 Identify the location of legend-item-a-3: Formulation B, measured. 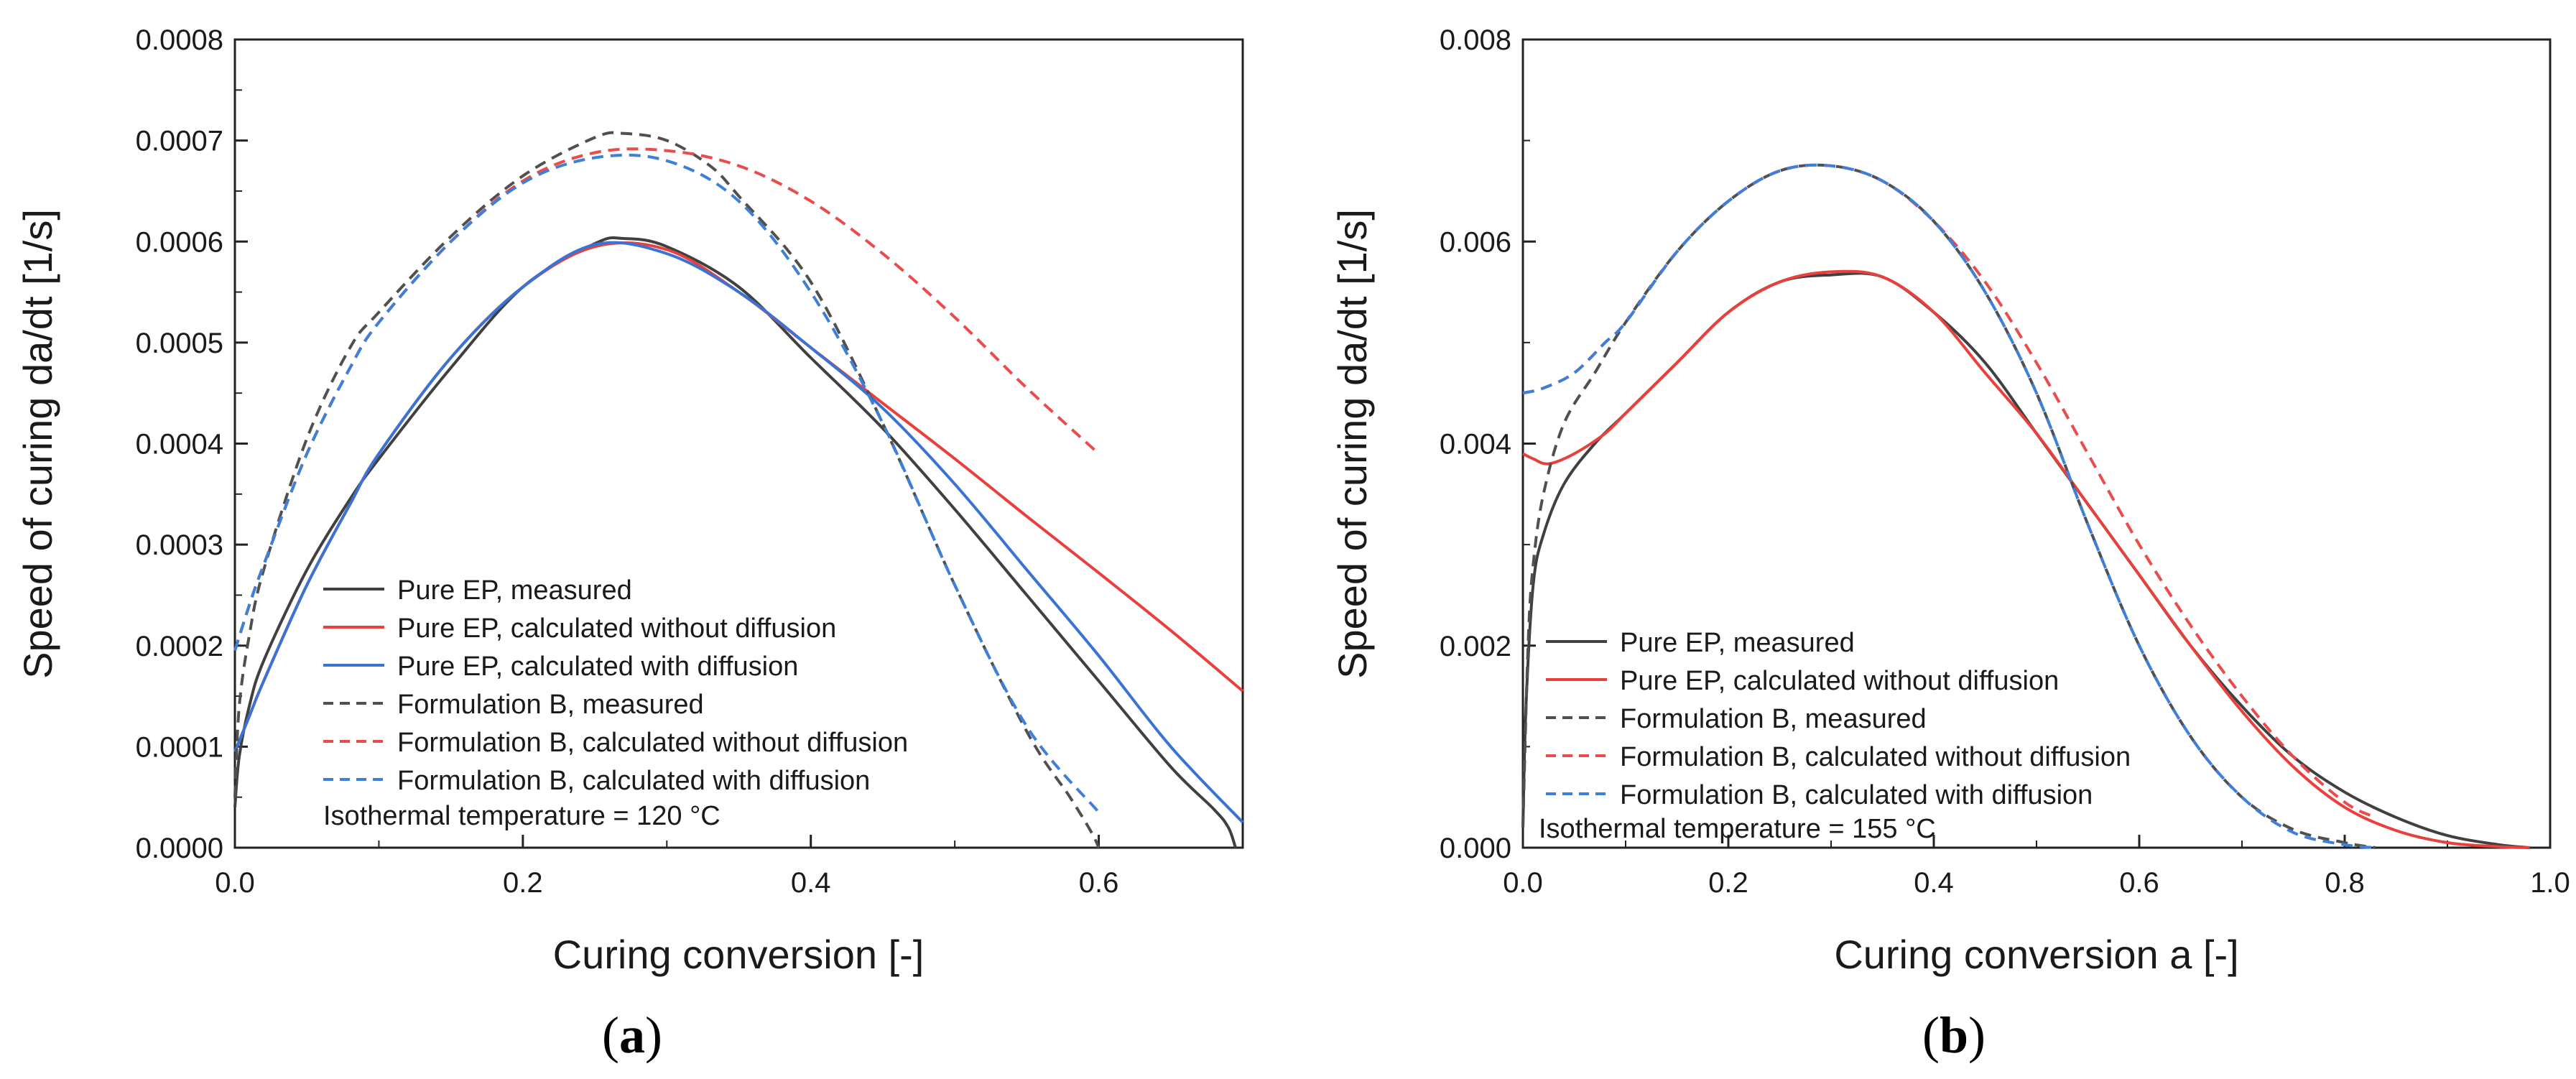
(513, 705).